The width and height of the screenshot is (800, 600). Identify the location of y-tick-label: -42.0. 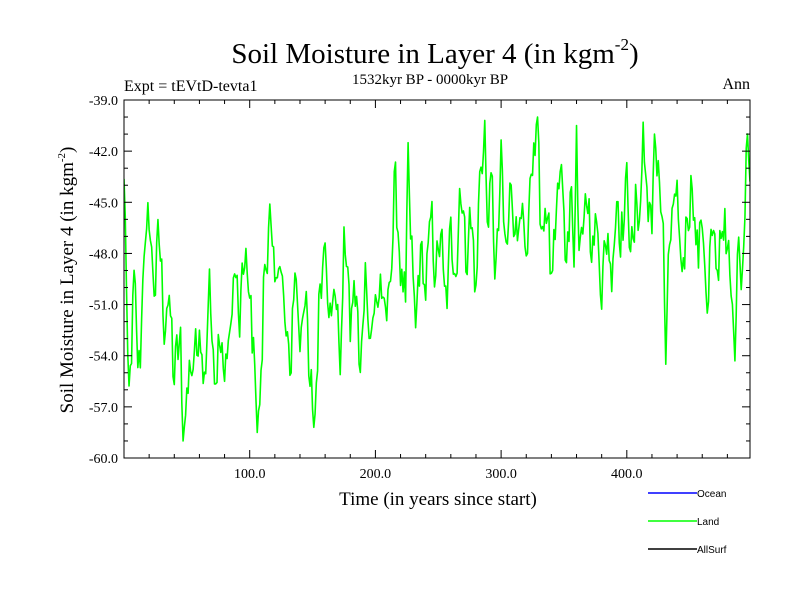
(103, 152).